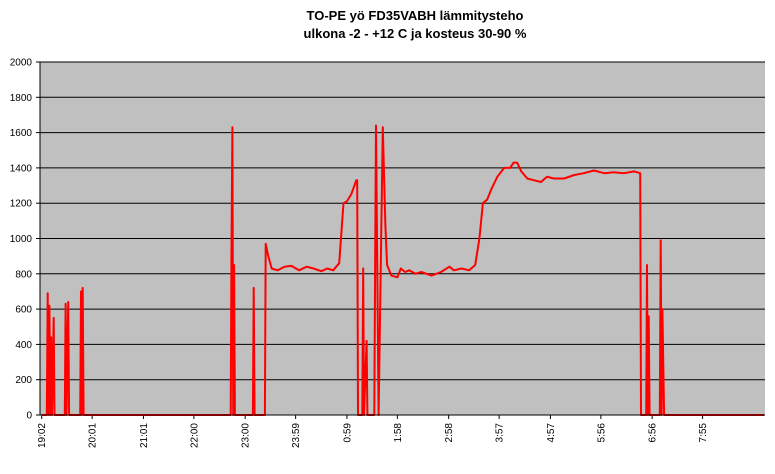 Image resolution: width=775 pixels, height=474 pixels. Describe the element at coordinates (21, 63) in the screenshot. I see `y-tick-label: 2000` at that location.